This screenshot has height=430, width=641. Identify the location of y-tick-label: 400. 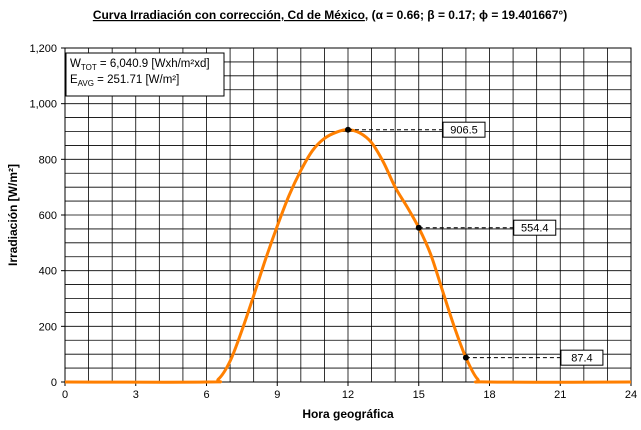
(48, 272).